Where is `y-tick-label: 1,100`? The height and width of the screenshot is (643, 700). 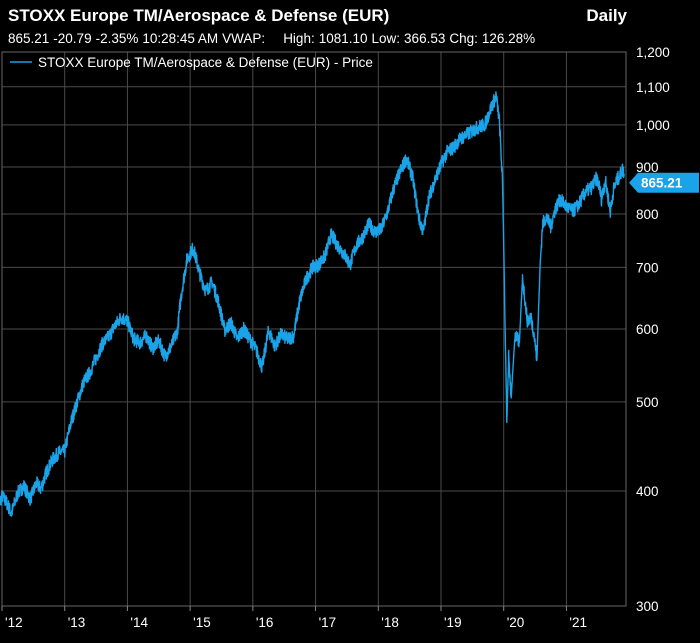 y-tick-label: 1,100 is located at coordinates (653, 87).